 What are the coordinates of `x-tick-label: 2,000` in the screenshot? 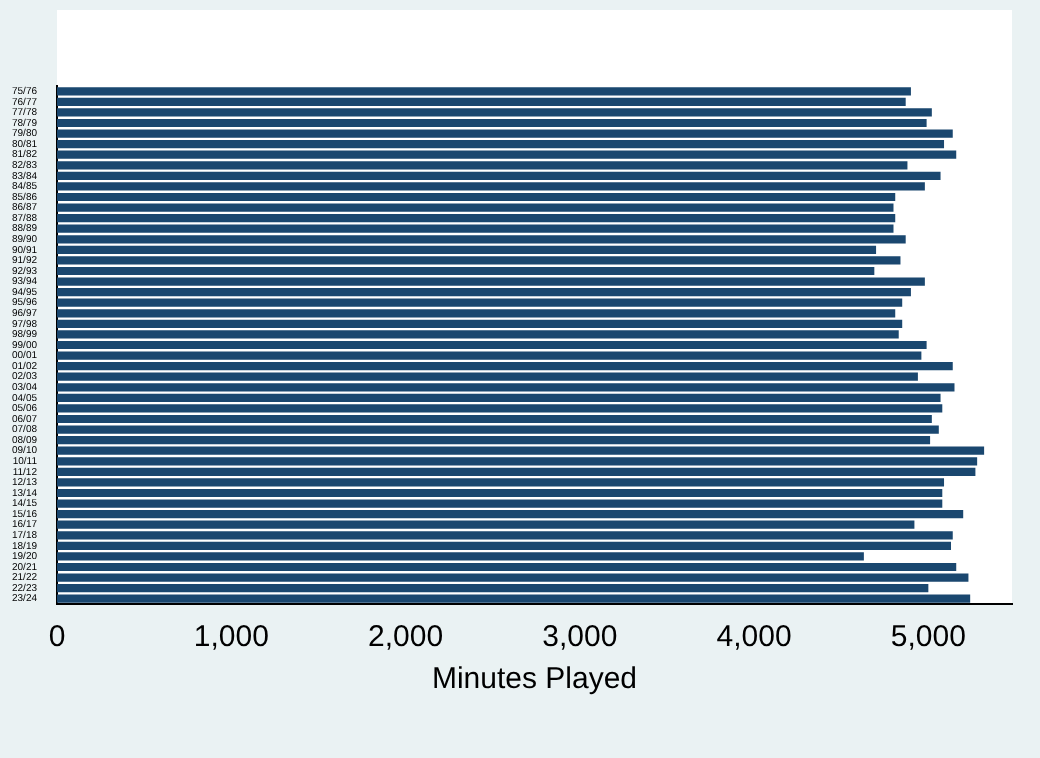 It's located at (406, 637).